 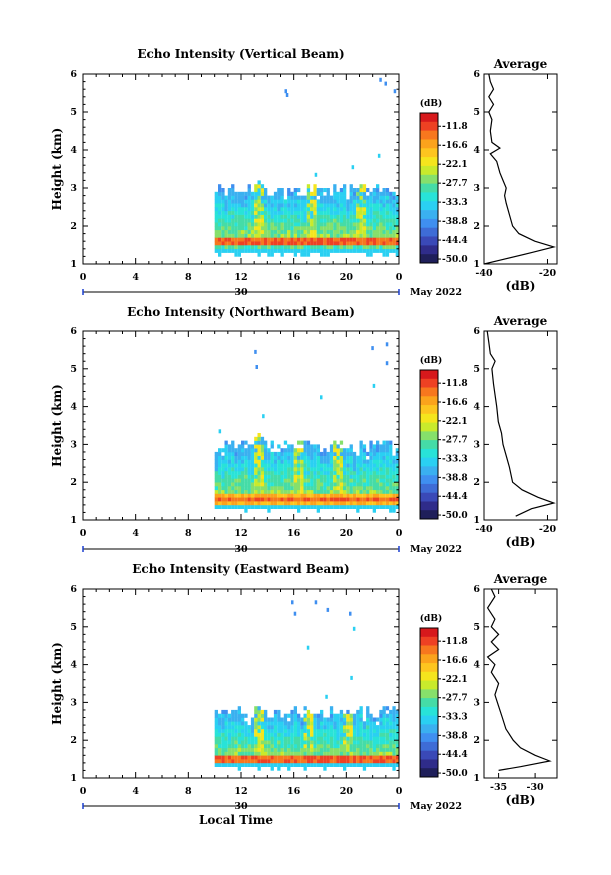 I want to click on colorbar-label: -33.3, so click(x=455, y=203).